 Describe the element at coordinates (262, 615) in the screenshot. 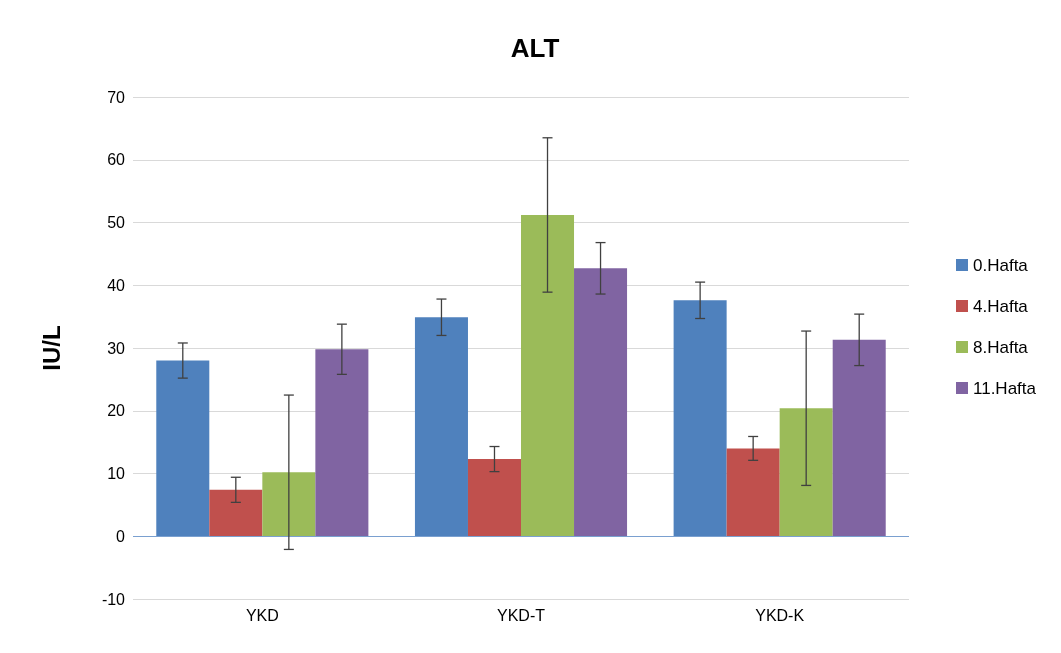

I see `x-tick-label: YKD` at that location.